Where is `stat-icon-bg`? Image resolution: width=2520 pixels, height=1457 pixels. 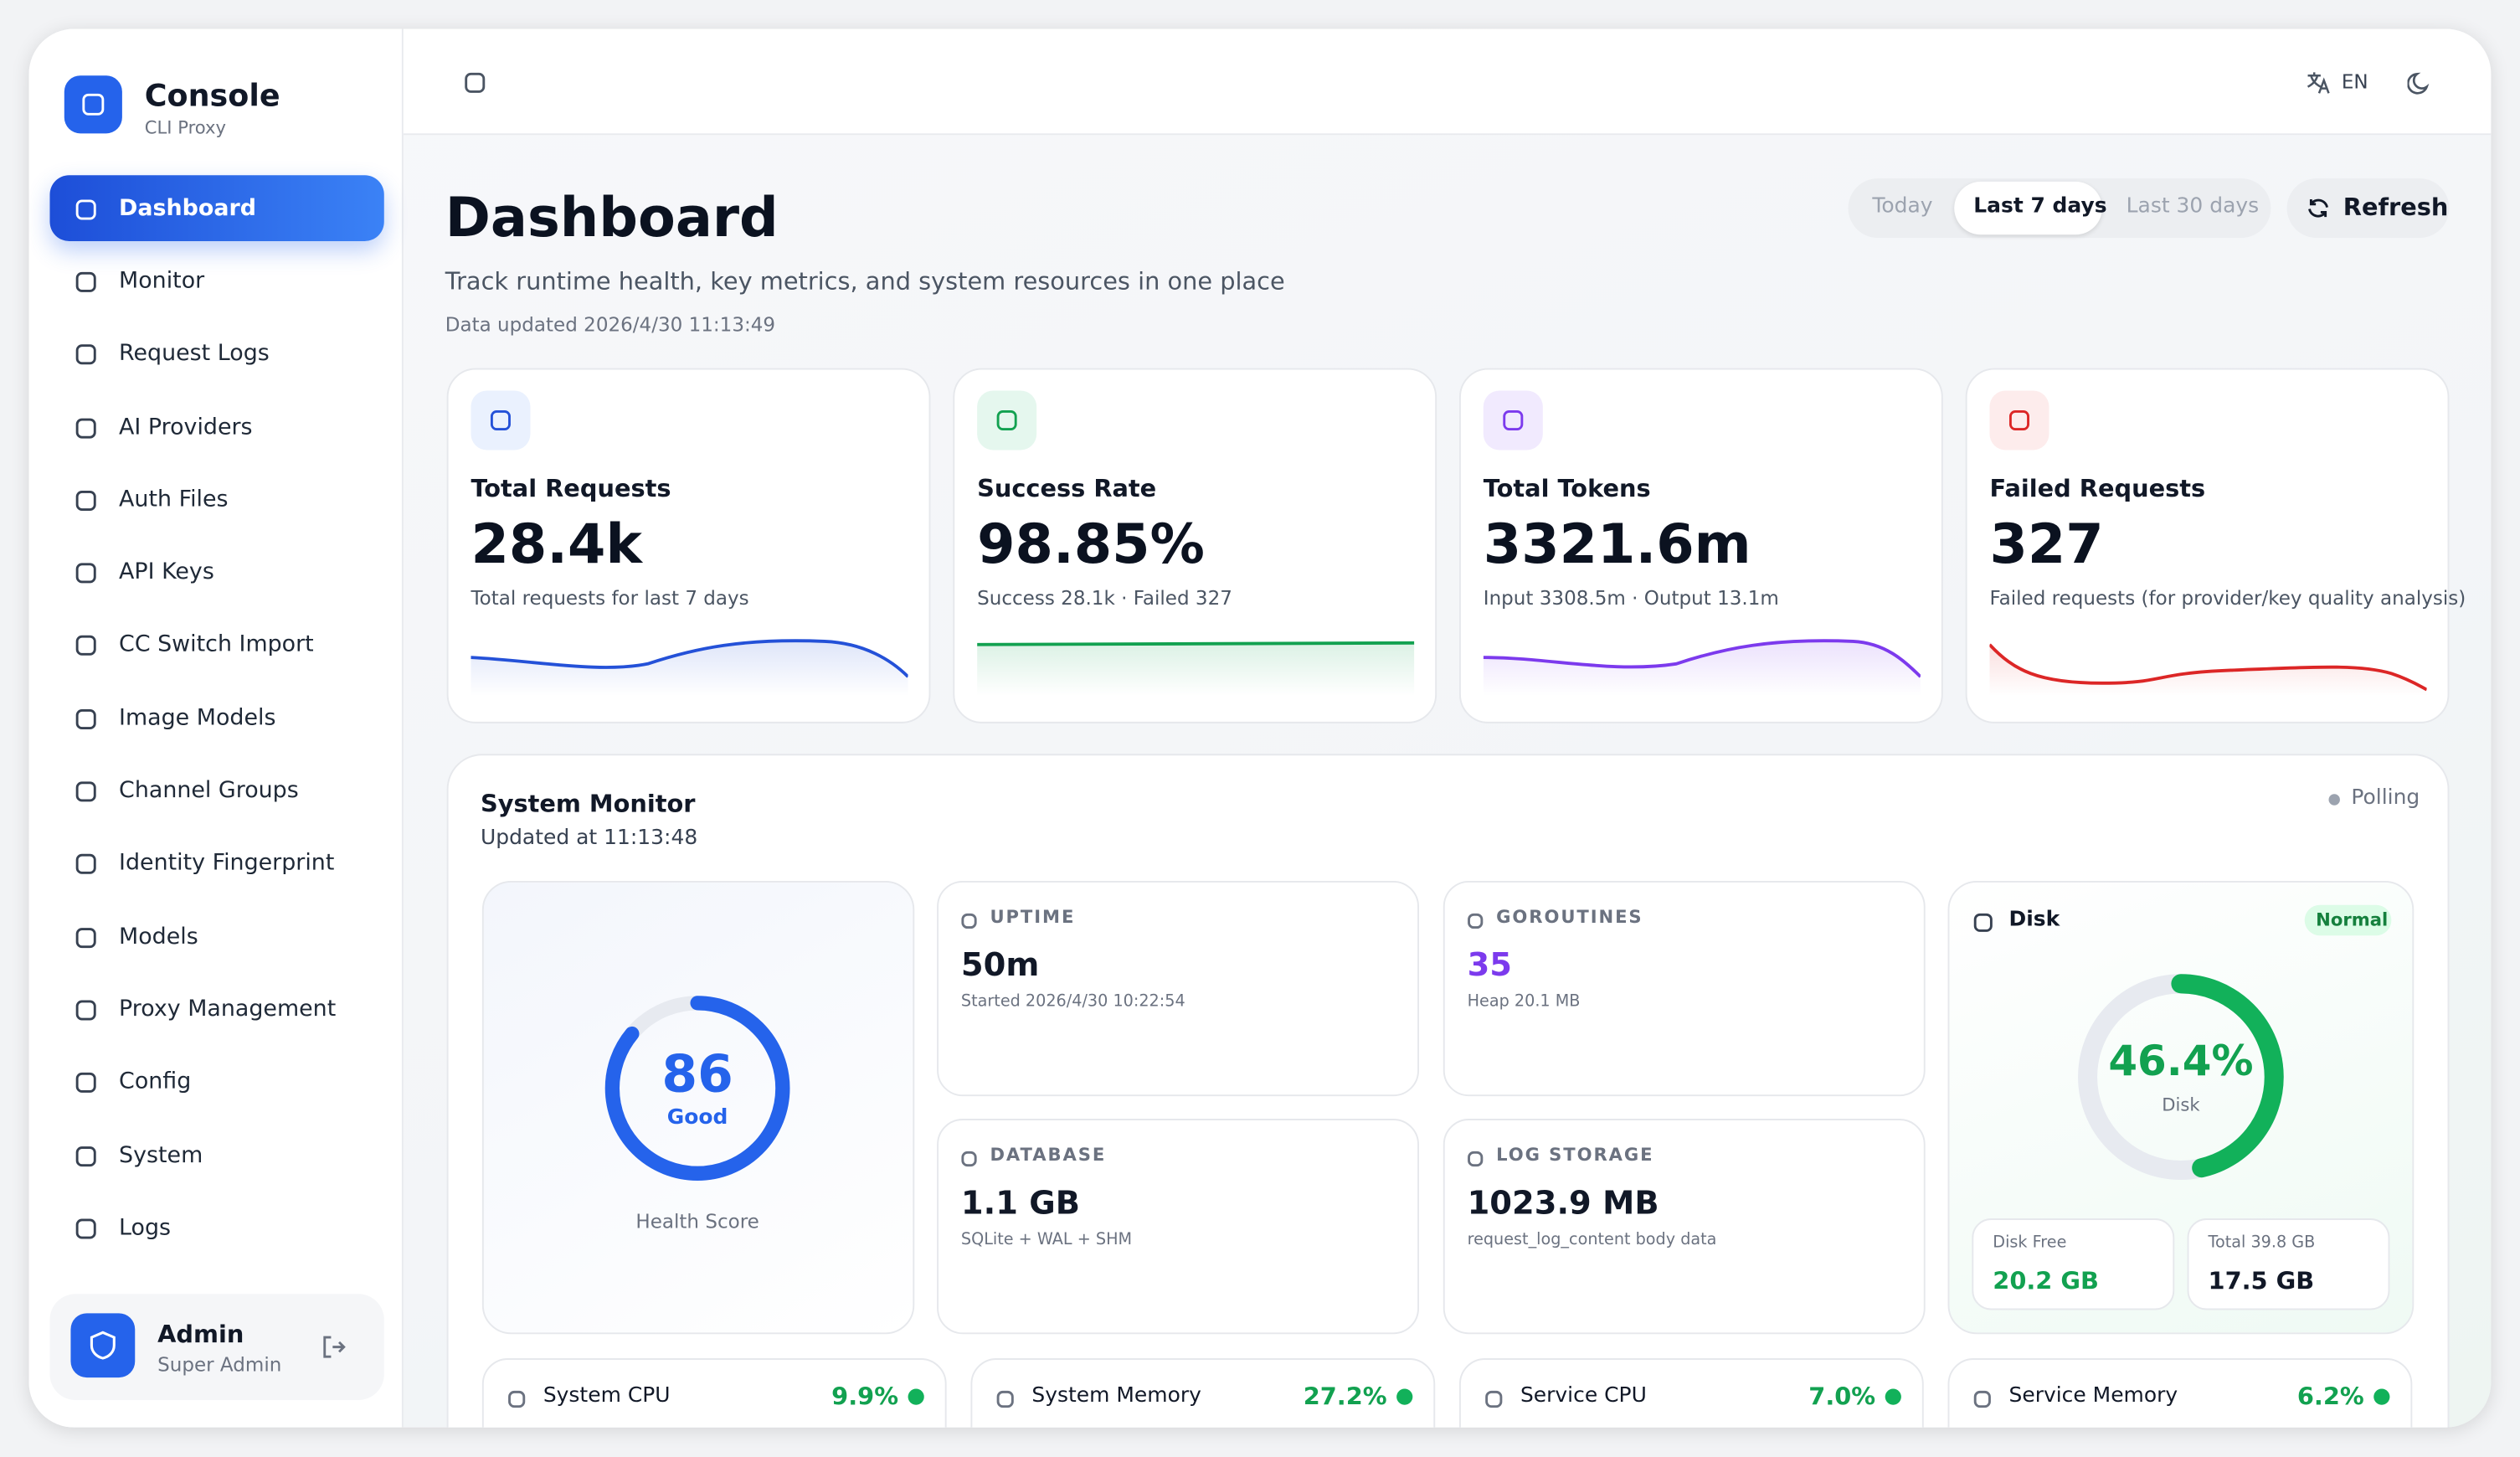 stat-icon-bg is located at coordinates (2019, 420).